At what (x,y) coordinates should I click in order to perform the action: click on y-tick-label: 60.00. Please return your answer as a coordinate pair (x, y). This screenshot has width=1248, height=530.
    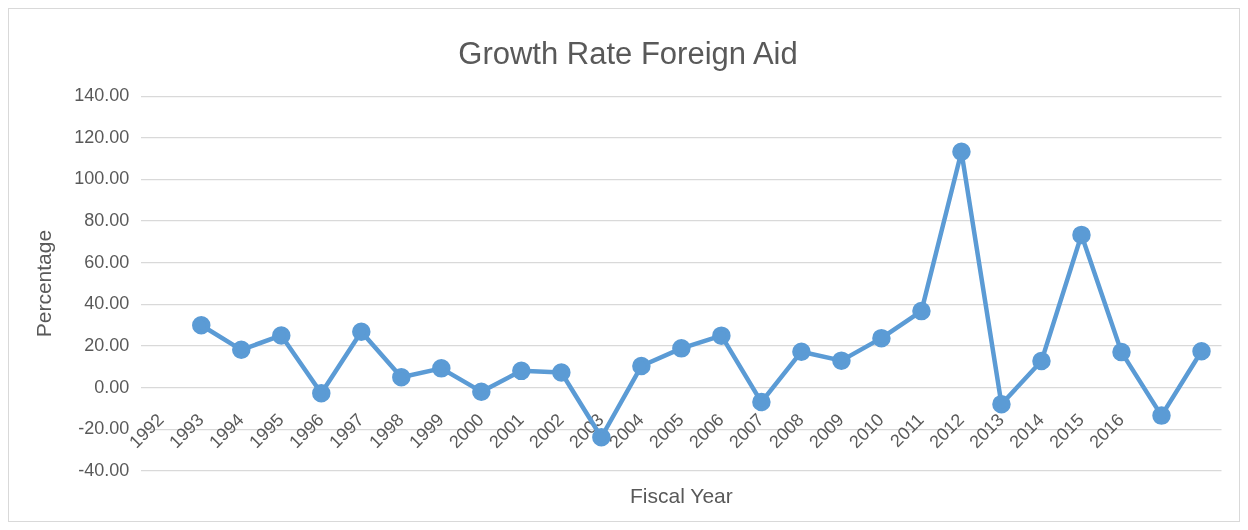
    Looking at the image, I should click on (107, 261).